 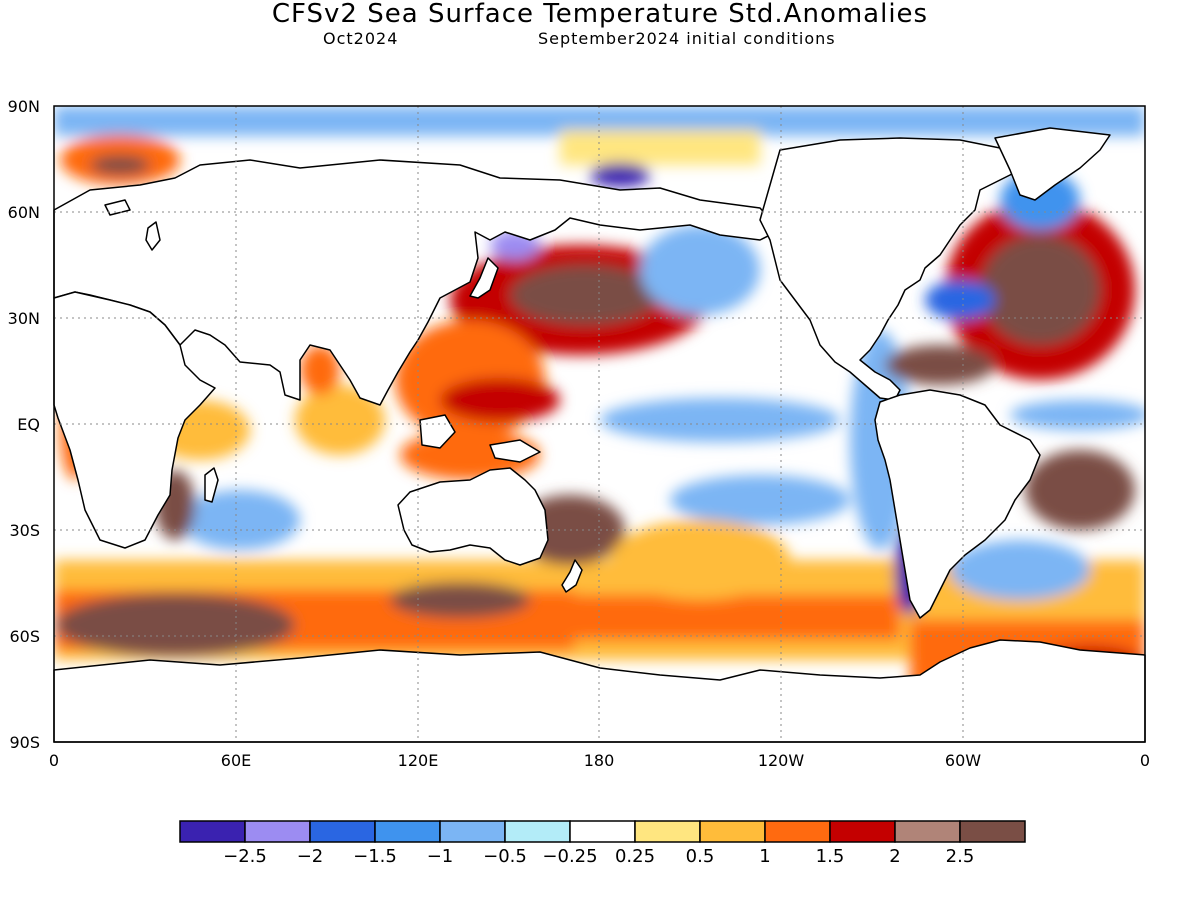 I want to click on lat-axis: 90N 60N 30N EQ 30S 60S 90S, so click(x=24, y=424).